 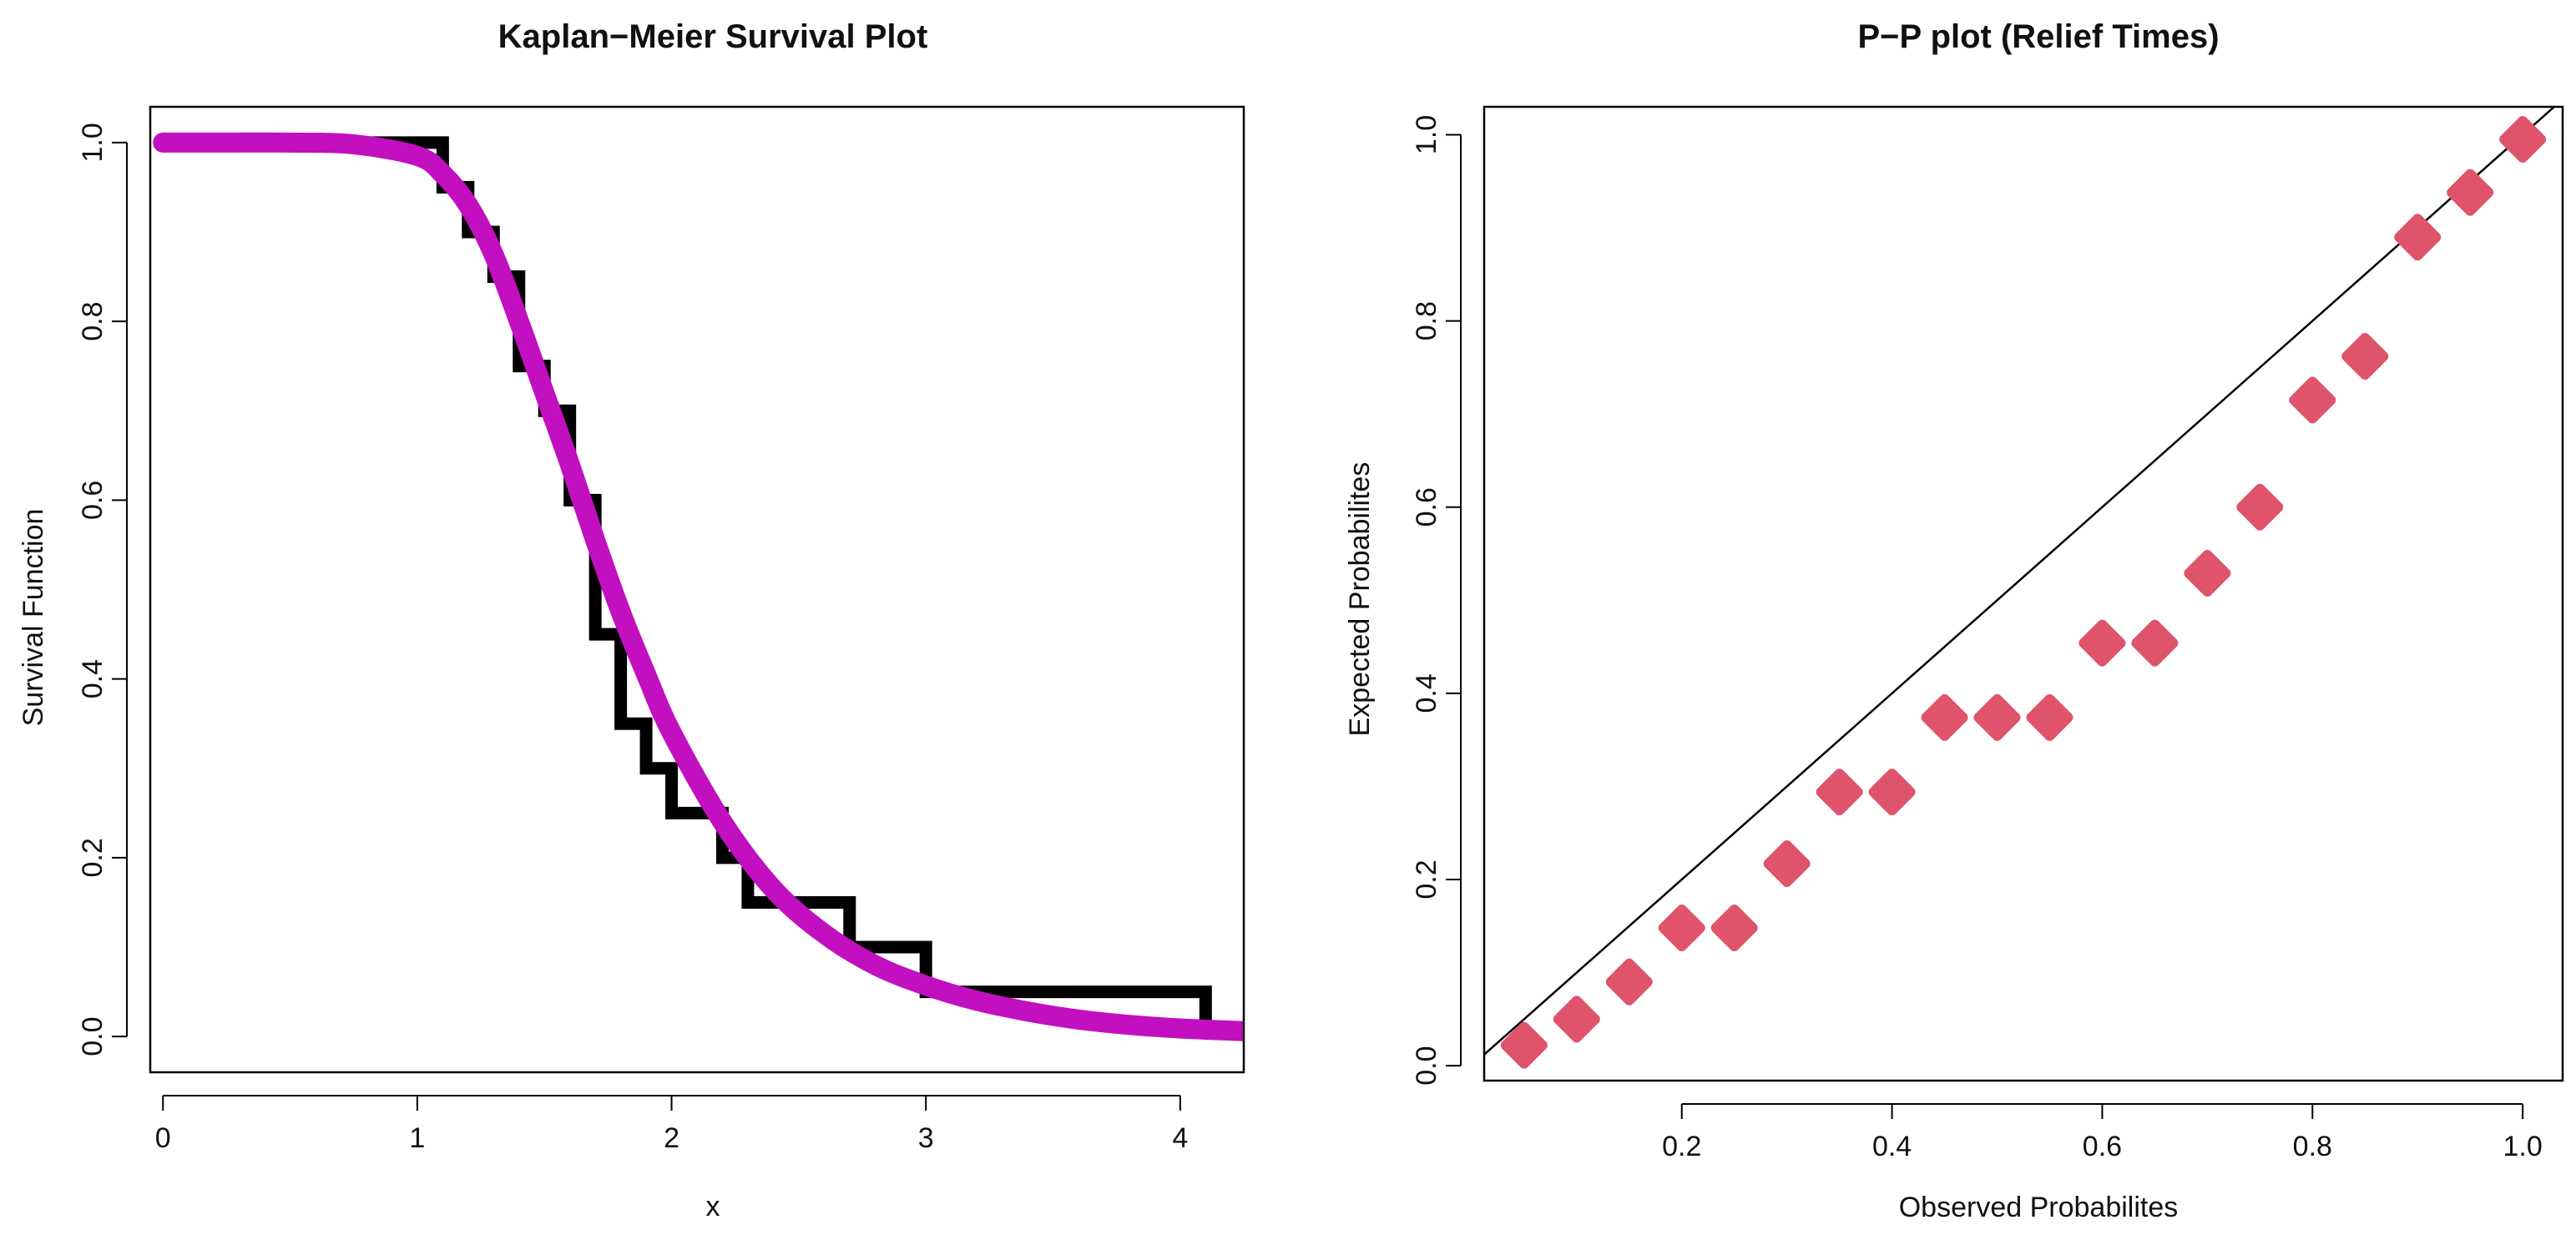 I want to click on km-x-axis-label: x, so click(x=713, y=1206).